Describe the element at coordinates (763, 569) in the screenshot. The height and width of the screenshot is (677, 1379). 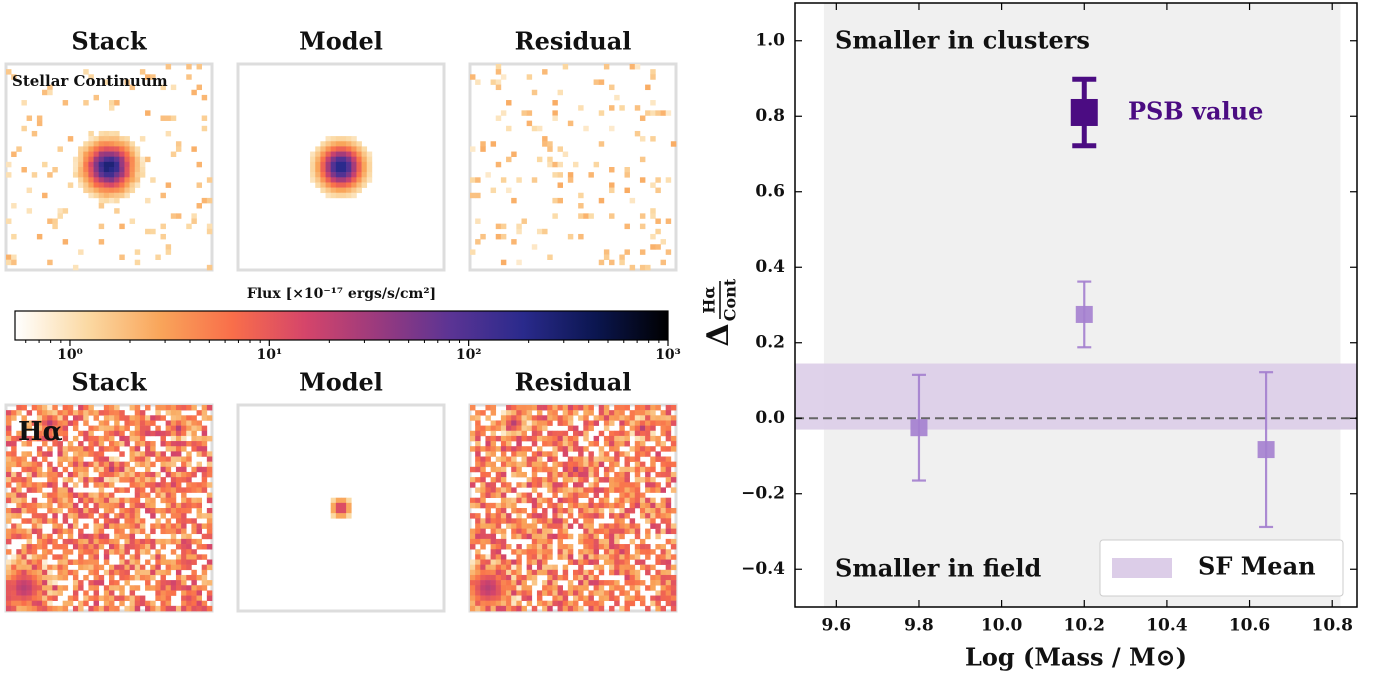
I see `y-tick-label: −0.4` at that location.